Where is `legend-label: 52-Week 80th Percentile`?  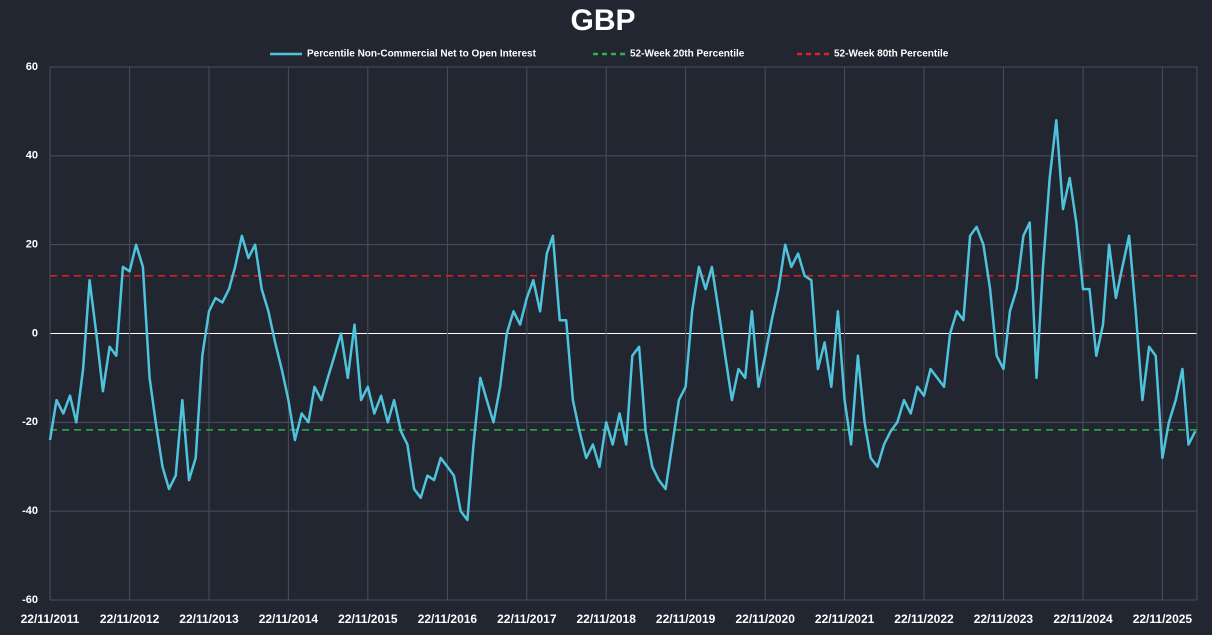 legend-label: 52-Week 80th Percentile is located at coordinates (891, 54).